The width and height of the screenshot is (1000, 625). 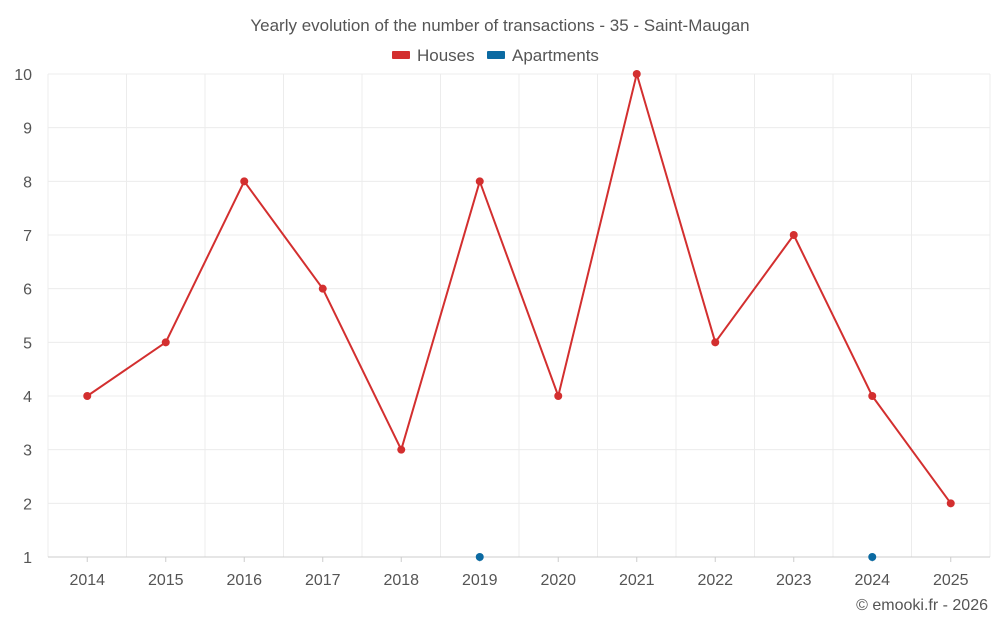 What do you see at coordinates (401, 580) in the screenshot?
I see `x-tick-label: 2018` at bounding box center [401, 580].